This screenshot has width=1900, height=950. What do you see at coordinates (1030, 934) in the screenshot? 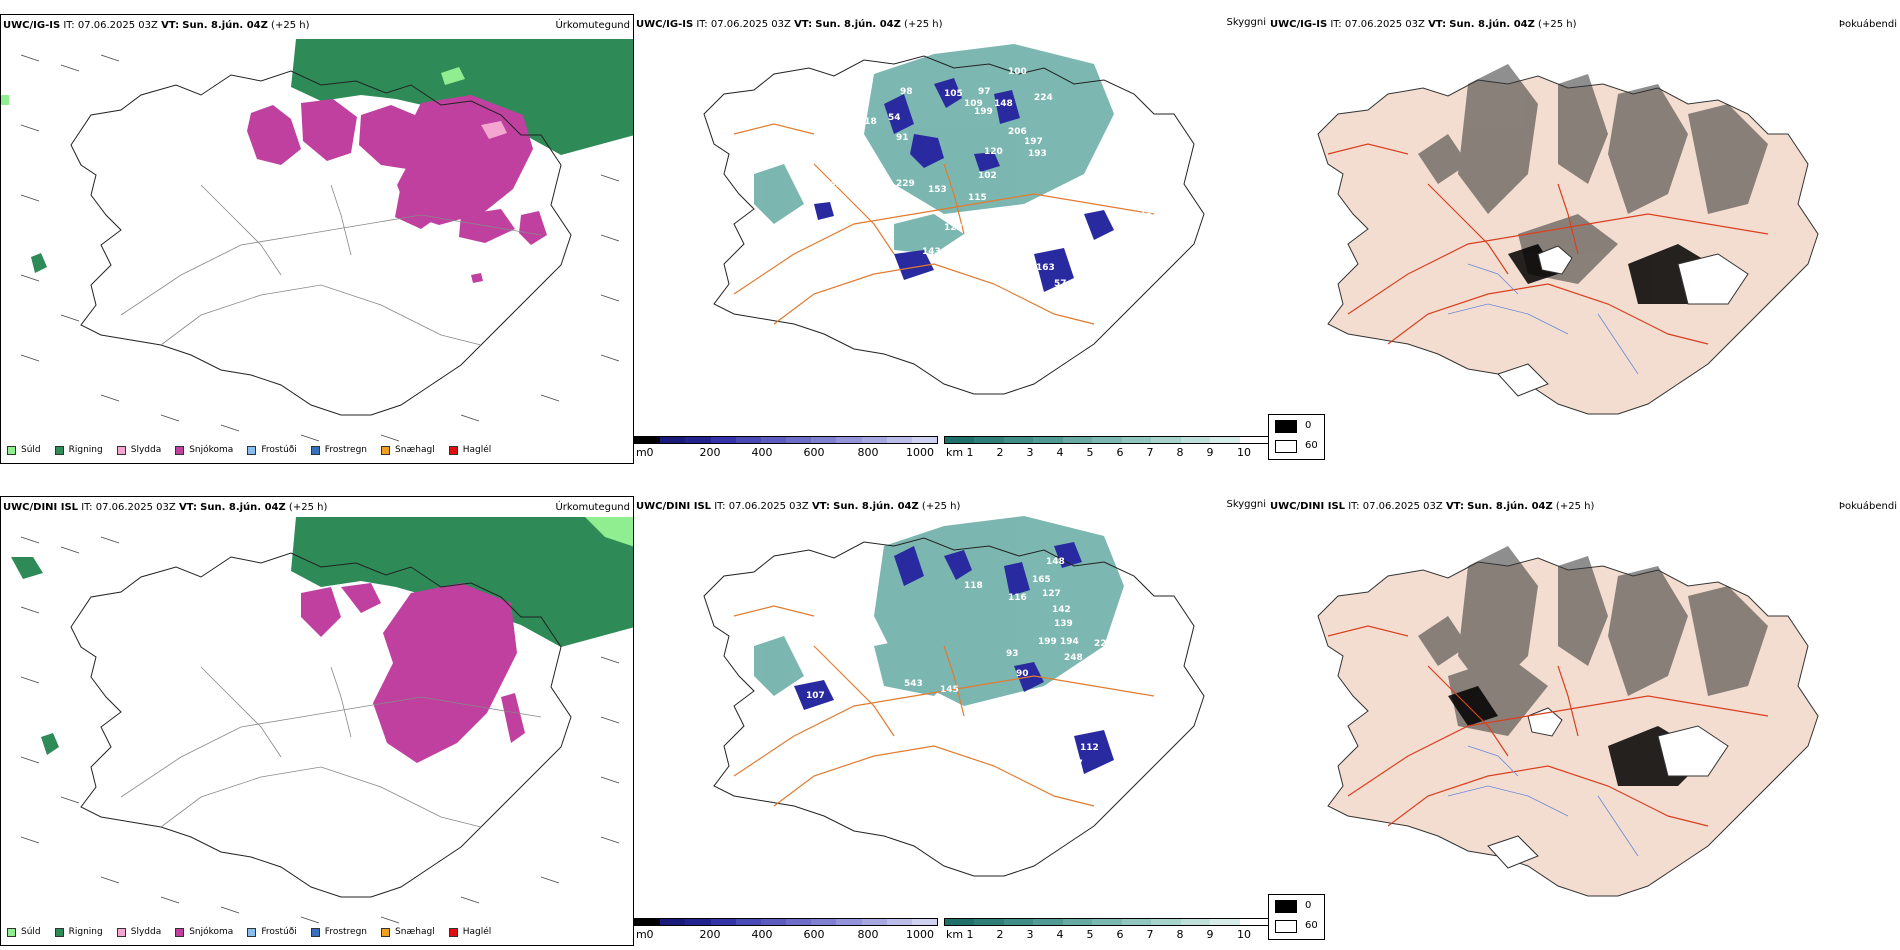
I see `colorbar-tick: 3` at bounding box center [1030, 934].